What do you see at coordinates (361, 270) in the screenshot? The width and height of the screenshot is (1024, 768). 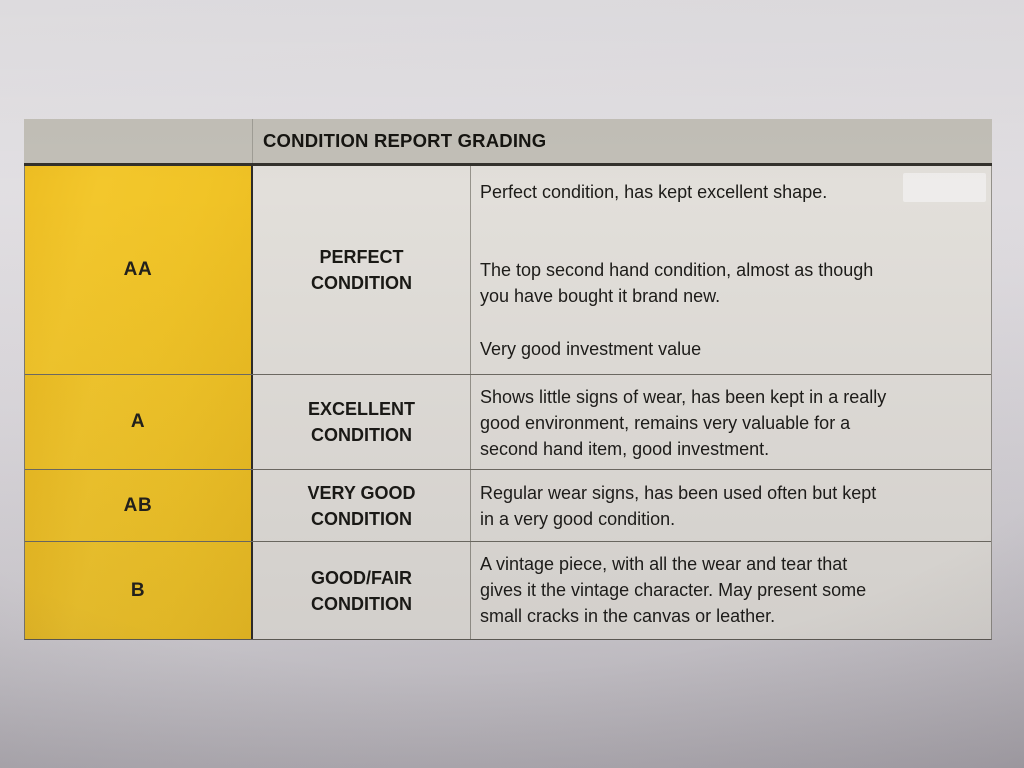 I see `grade-label-cell: PERFECT CONDITION` at bounding box center [361, 270].